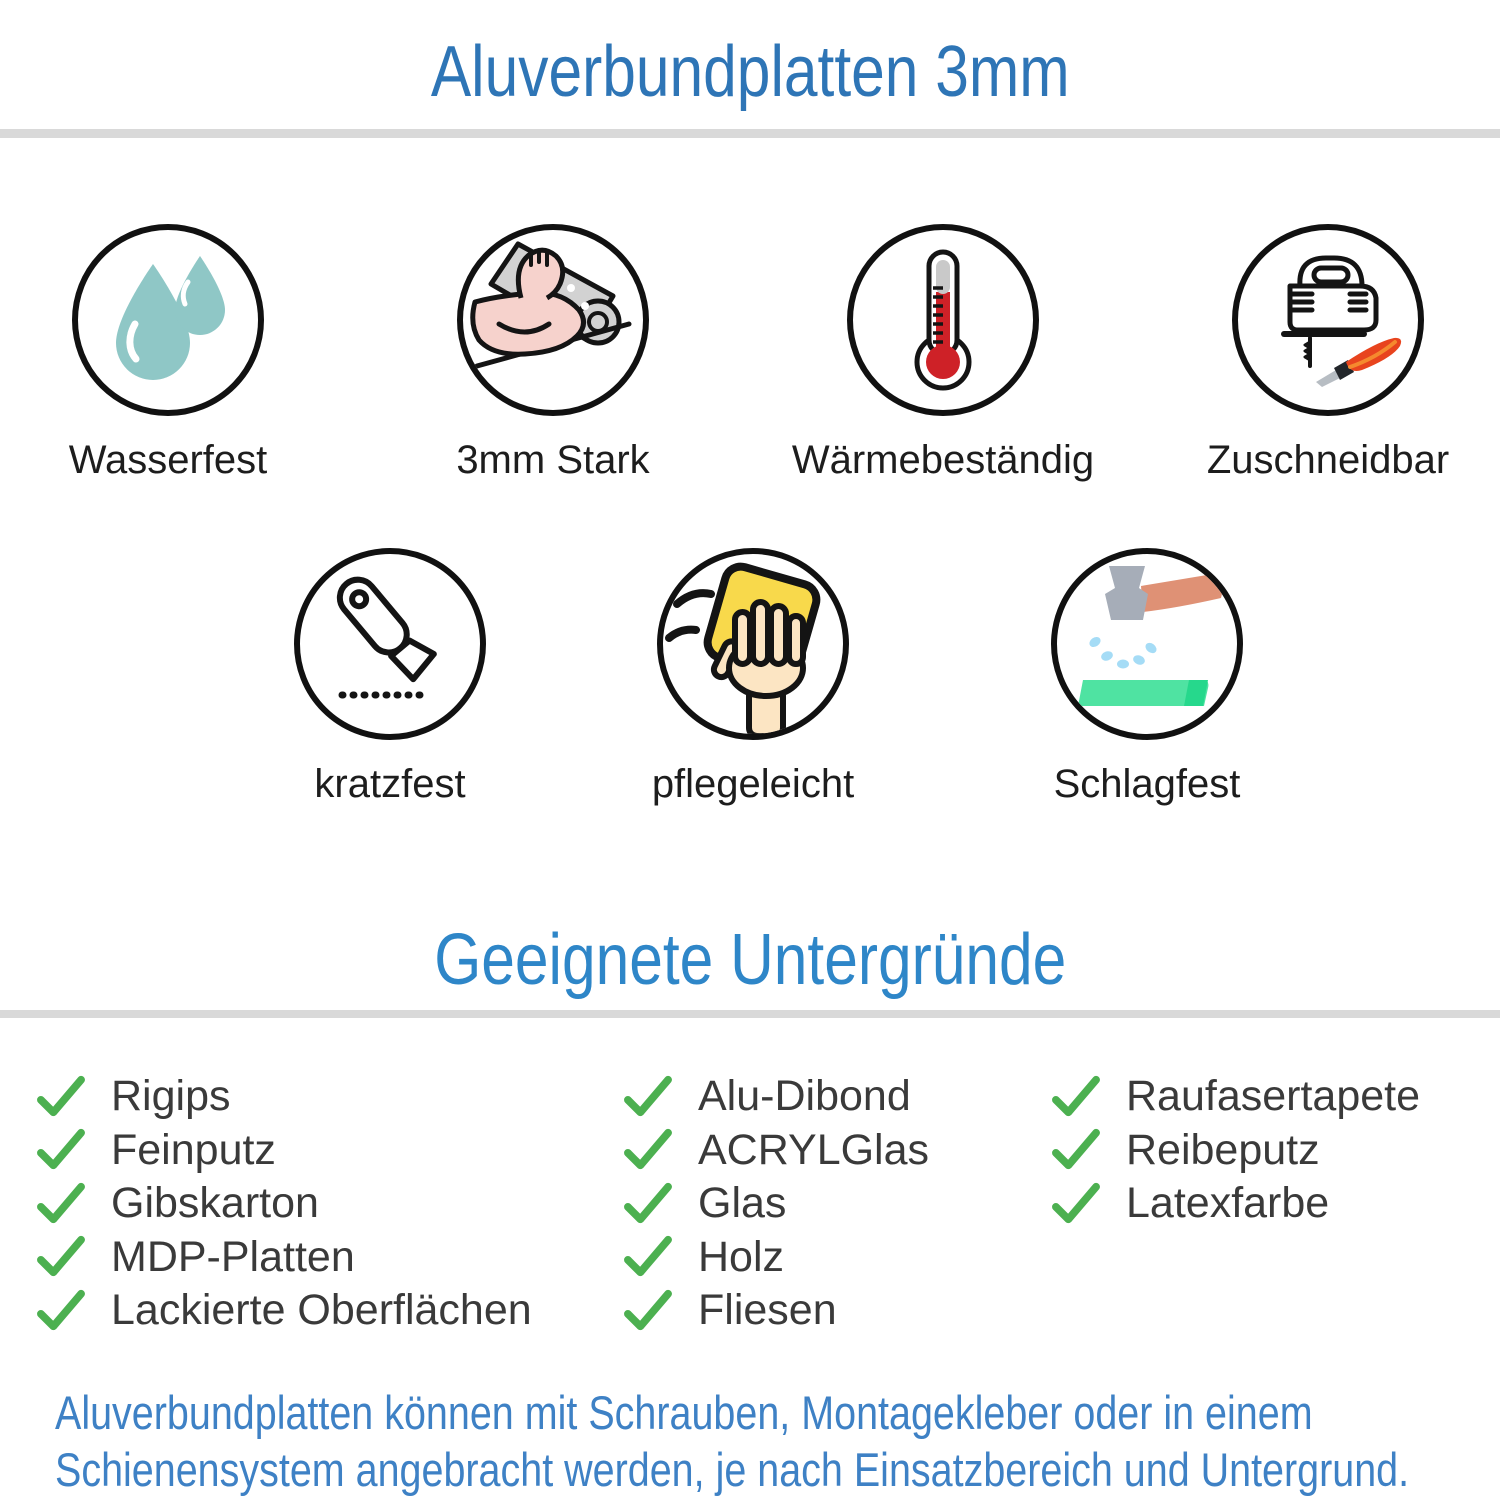 The height and width of the screenshot is (1500, 1500). What do you see at coordinates (215, 1203) in the screenshot?
I see `list-item-label: Gibskarton` at bounding box center [215, 1203].